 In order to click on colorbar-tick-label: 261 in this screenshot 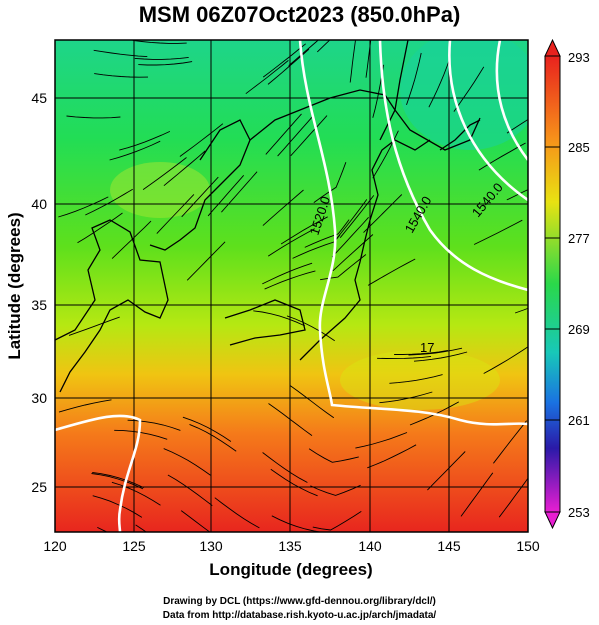, I will do `click(579, 420)`.